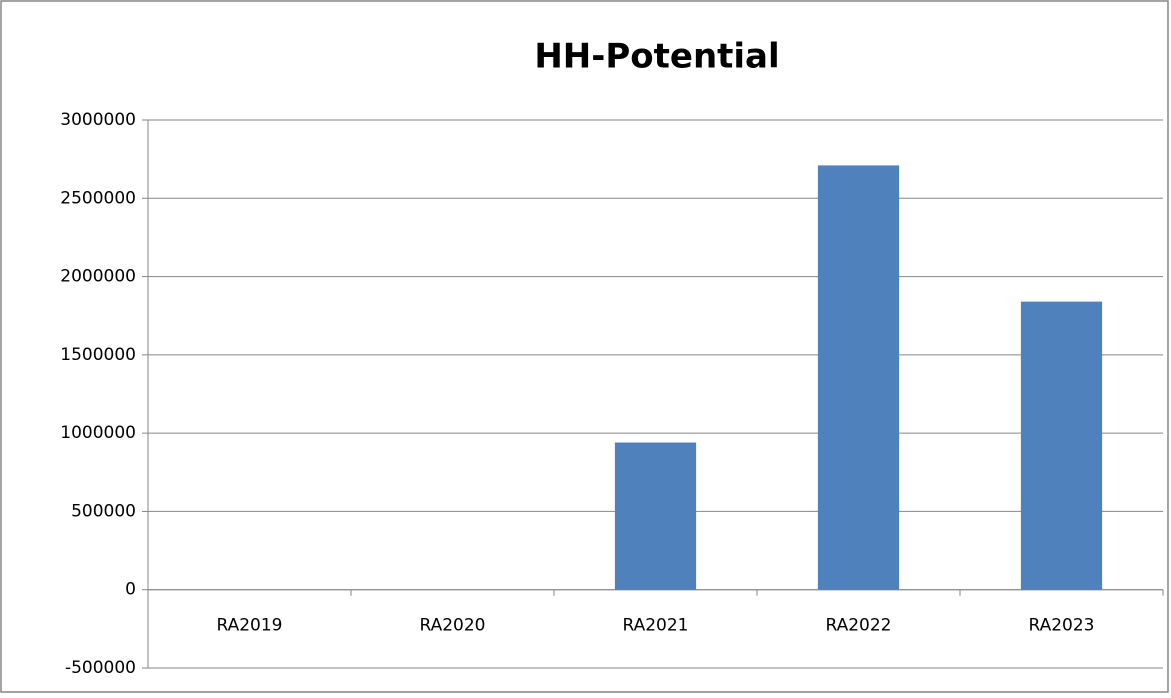 The image size is (1171, 698). Describe the element at coordinates (98, 120) in the screenshot. I see `y-tick-label: 3000000` at that location.